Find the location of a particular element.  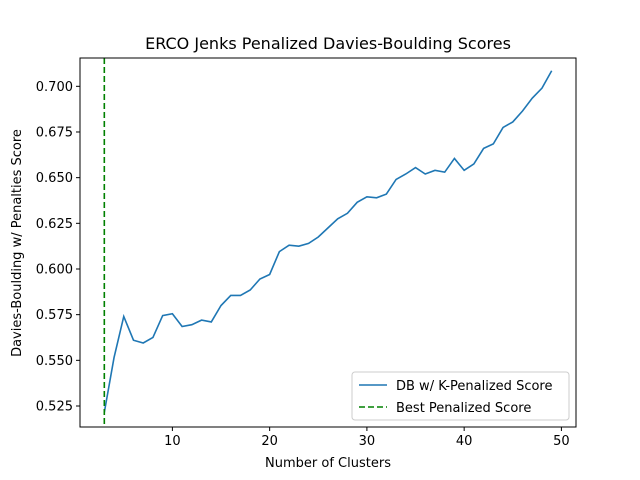

y-tick-label: 0.525 is located at coordinates (54, 406).